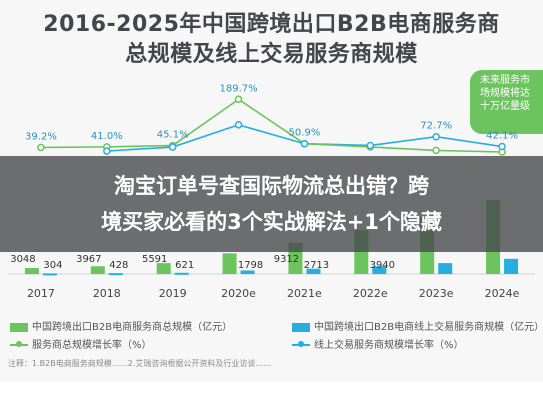 The width and height of the screenshot is (543, 408). What do you see at coordinates (238, 88) in the screenshot?
I see `rate-label-total: 189.7%` at bounding box center [238, 88].